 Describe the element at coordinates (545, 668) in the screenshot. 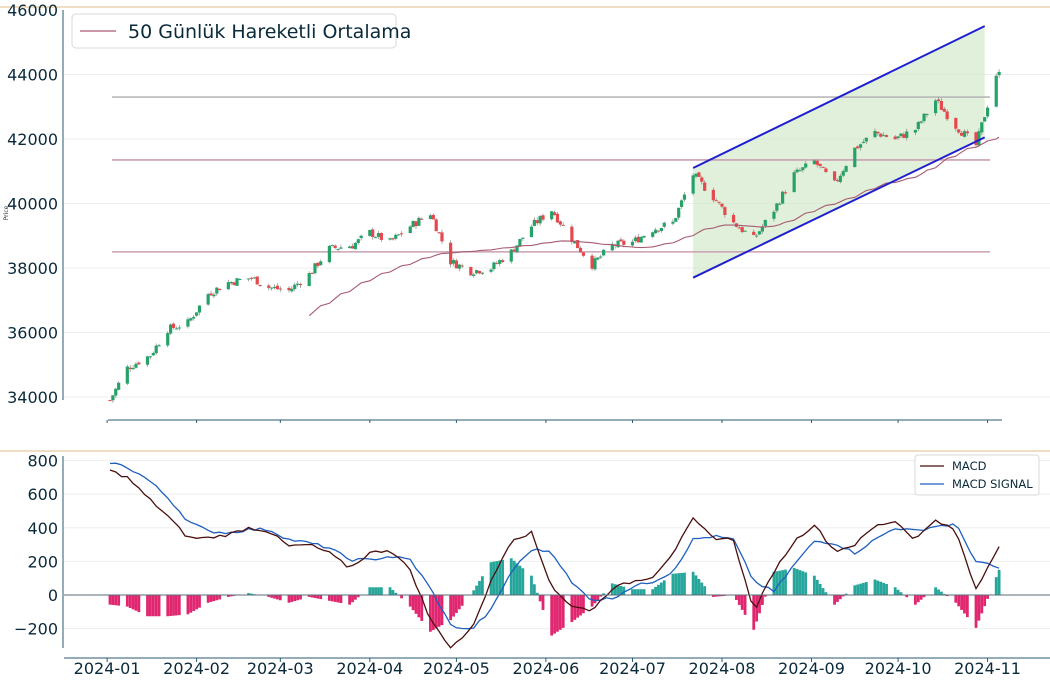

I see `date-tick-label: 2024-06` at that location.